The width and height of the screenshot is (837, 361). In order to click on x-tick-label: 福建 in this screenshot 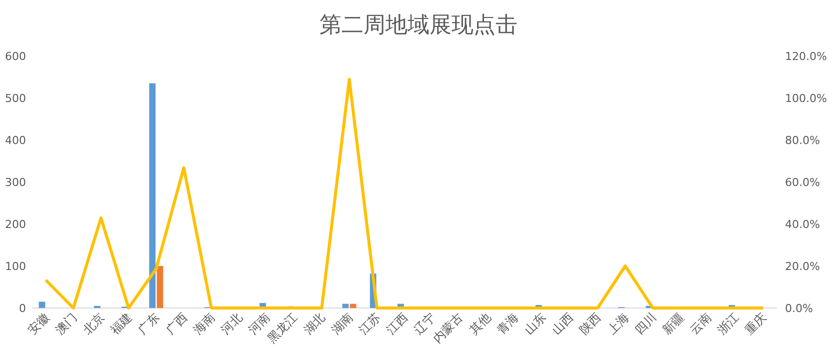, I will do `click(121, 324)`.